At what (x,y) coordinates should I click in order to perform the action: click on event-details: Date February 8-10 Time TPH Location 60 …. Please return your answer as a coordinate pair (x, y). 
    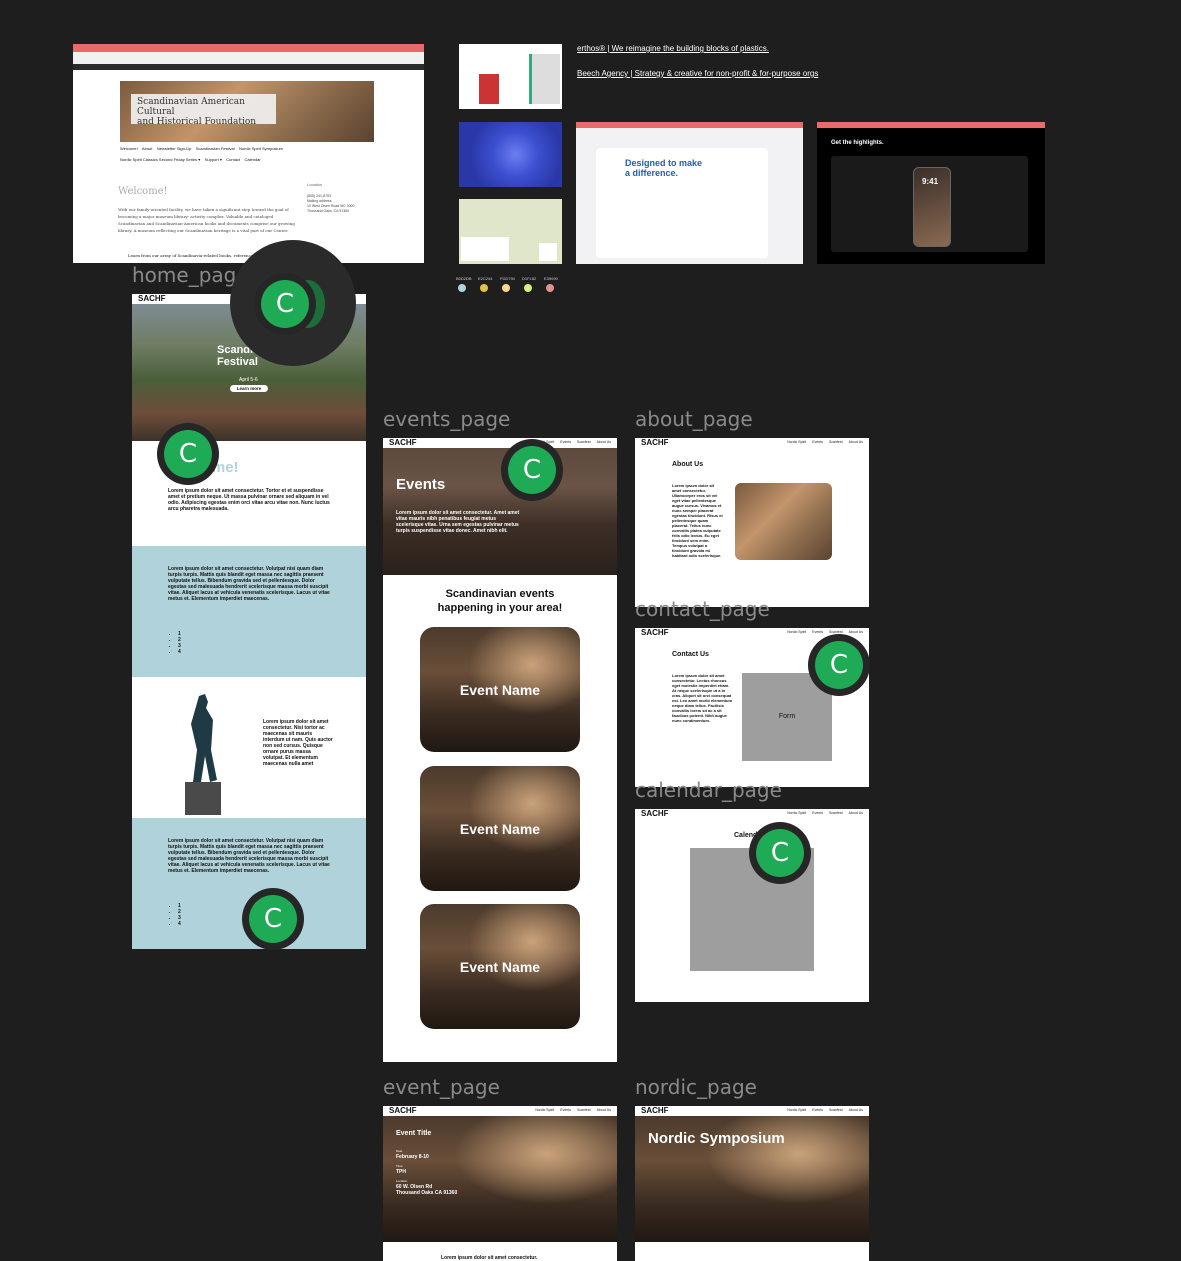
    Looking at the image, I should click on (426, 1172).